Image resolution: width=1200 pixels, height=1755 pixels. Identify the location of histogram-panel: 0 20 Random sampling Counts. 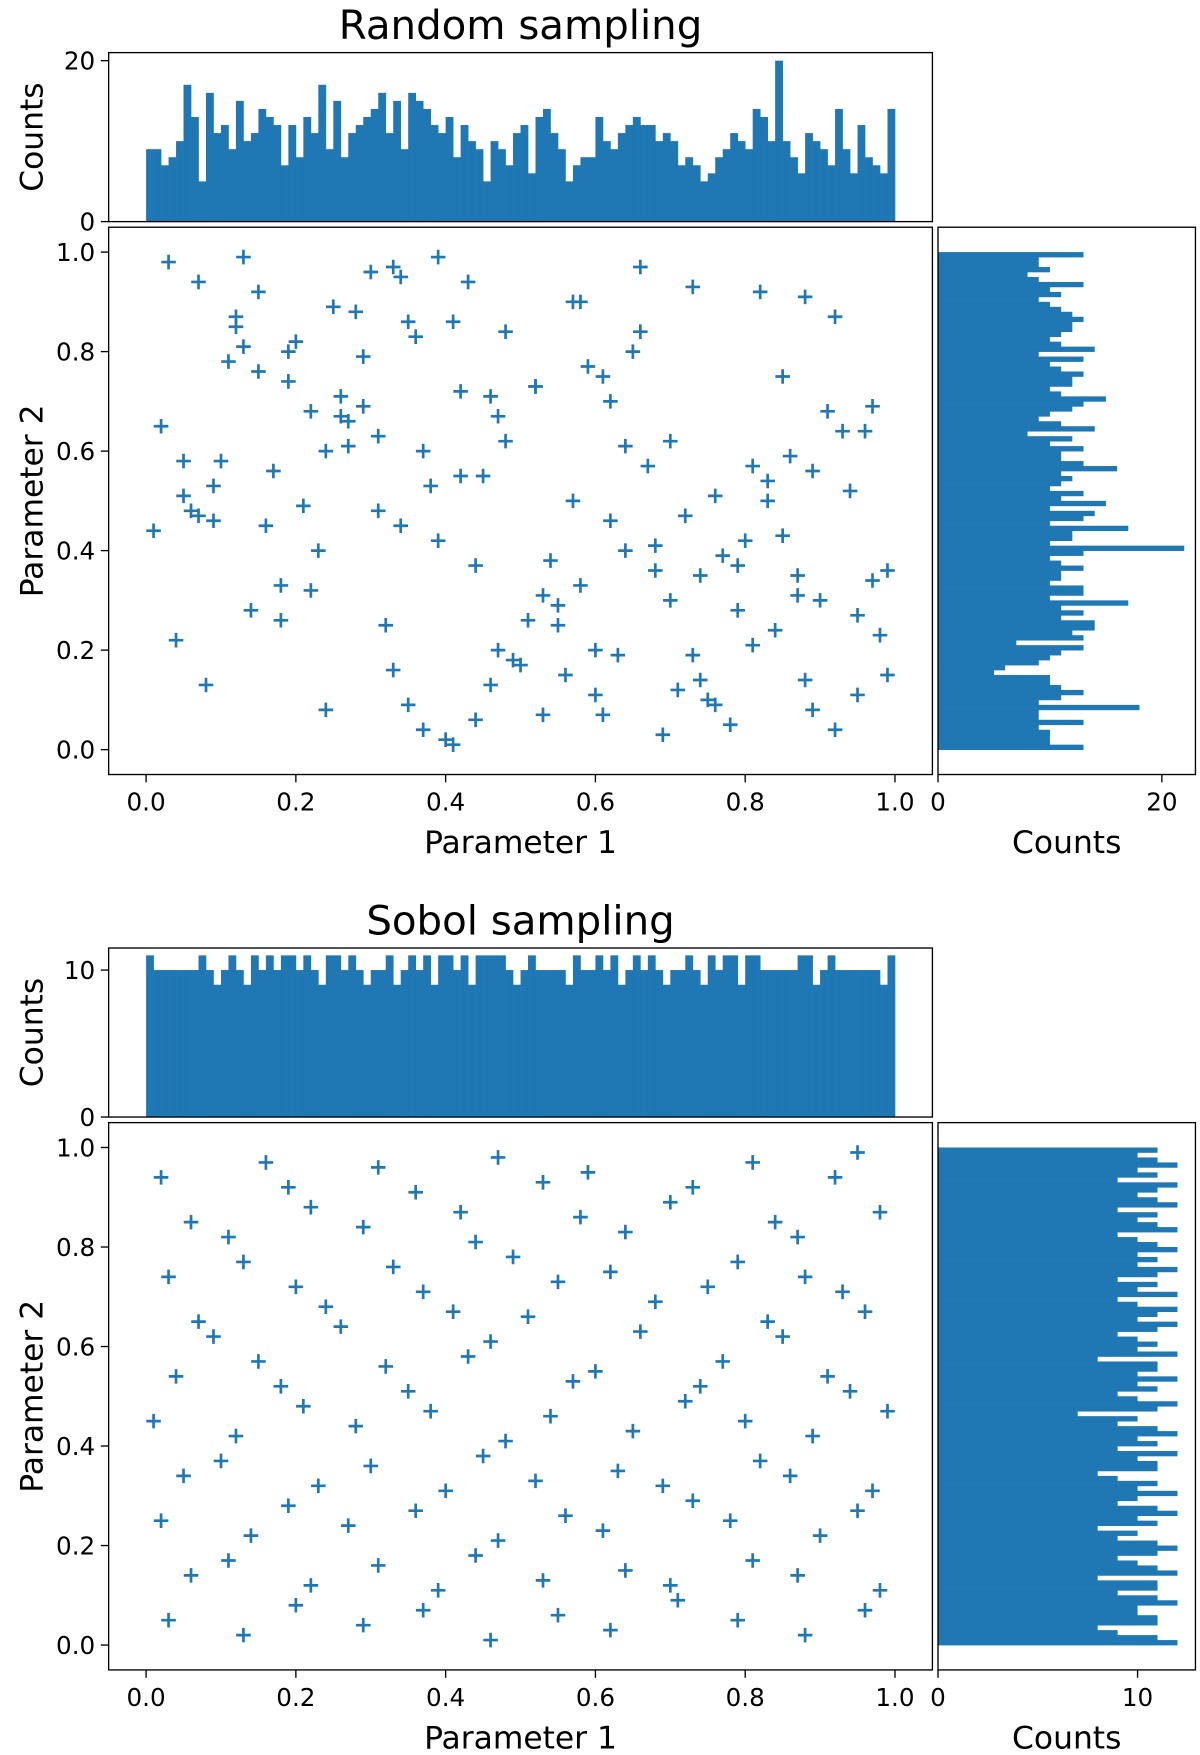
(474, 119).